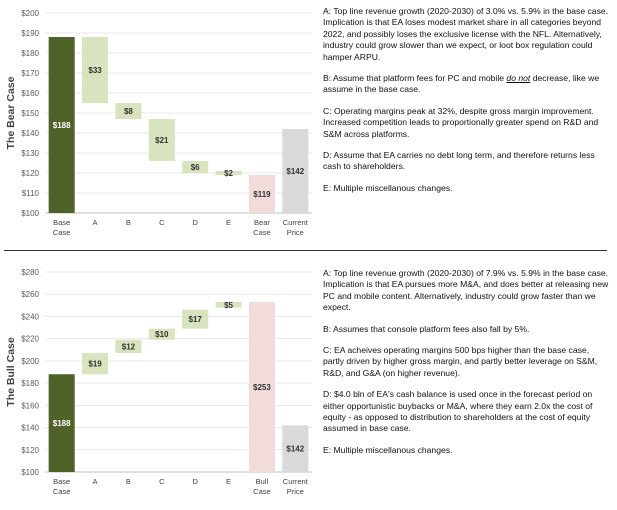 The width and height of the screenshot is (617, 510). I want to click on data-label: $19, so click(95, 364).